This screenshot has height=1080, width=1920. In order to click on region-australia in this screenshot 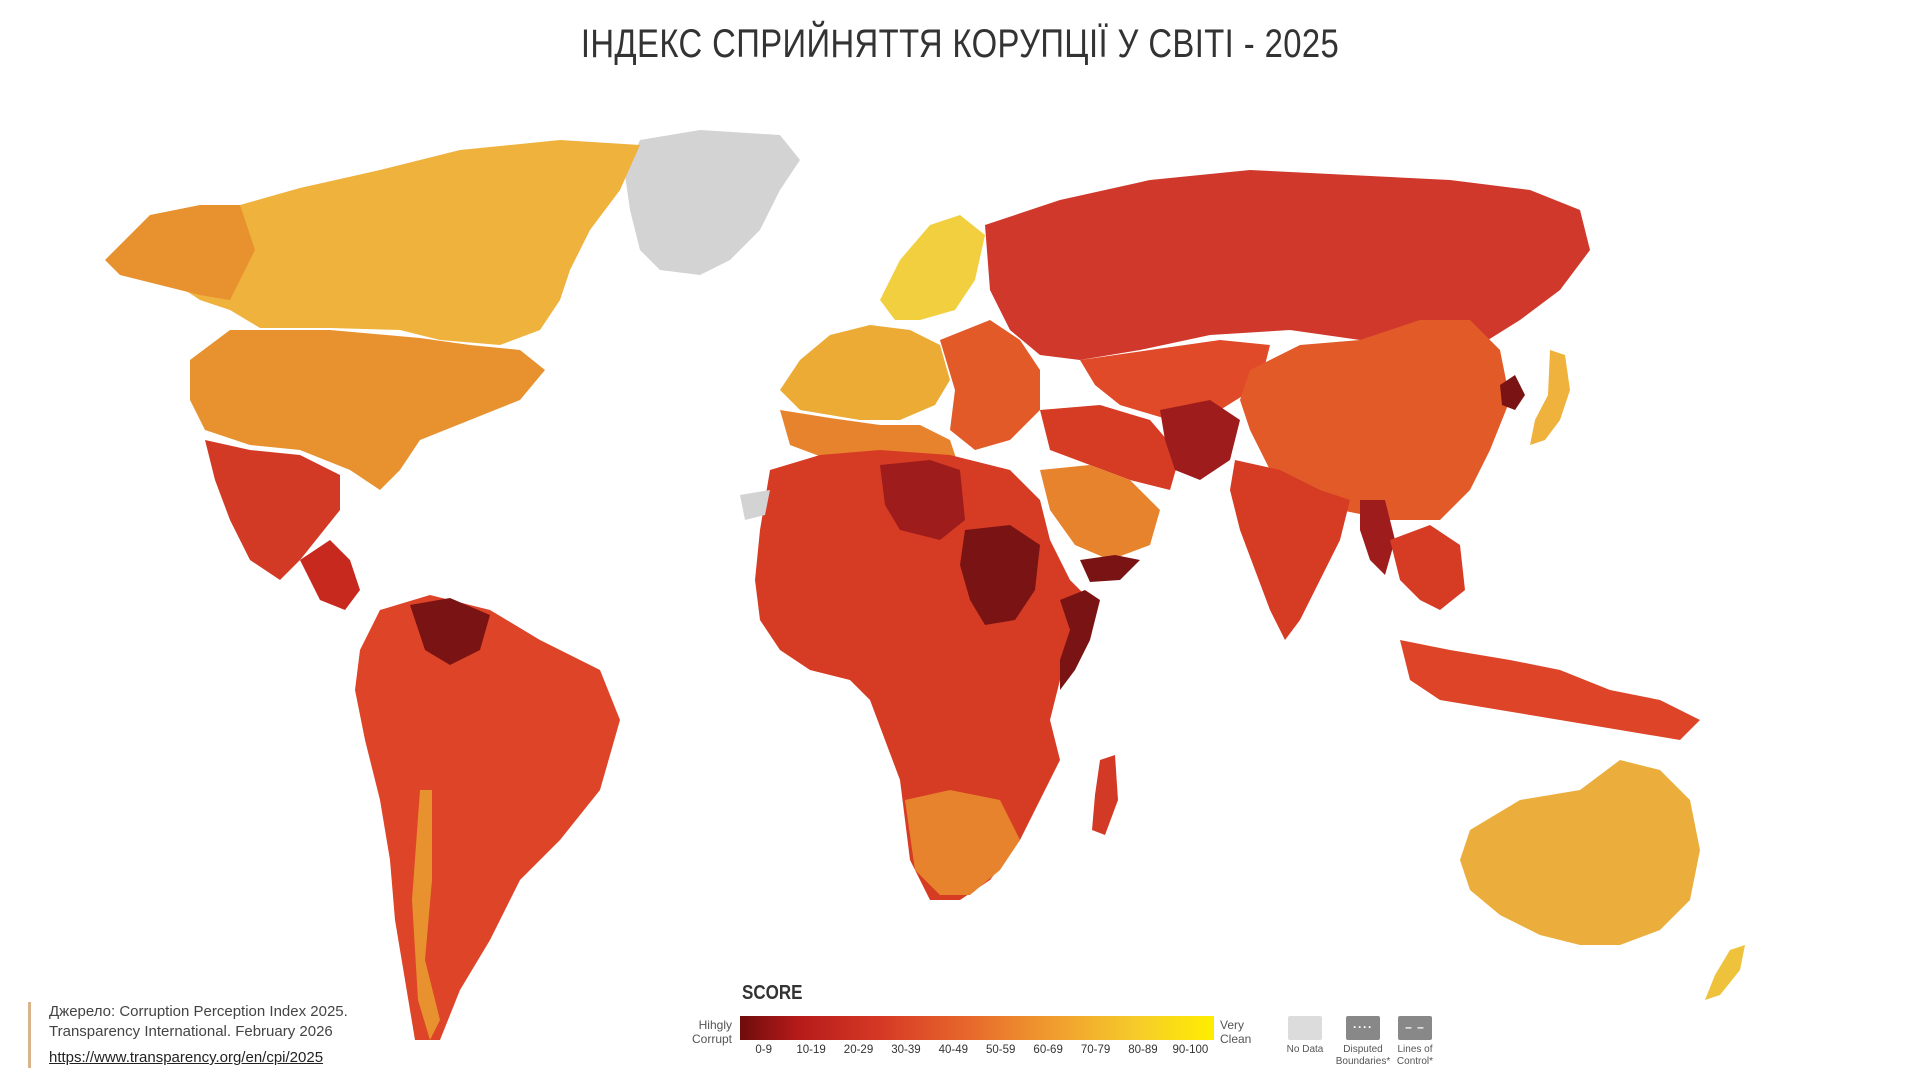, I will do `click(1580, 852)`.